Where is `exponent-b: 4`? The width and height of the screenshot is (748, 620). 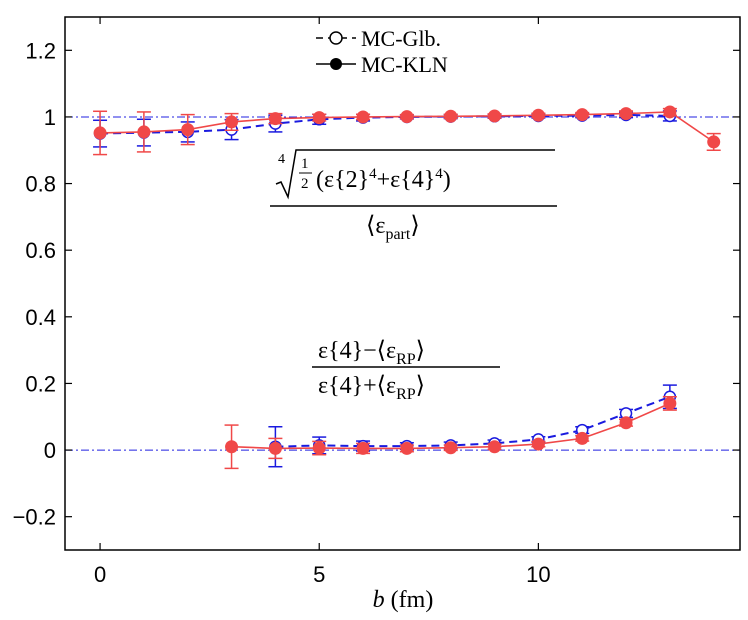
exponent-b: 4 is located at coordinates (439, 174).